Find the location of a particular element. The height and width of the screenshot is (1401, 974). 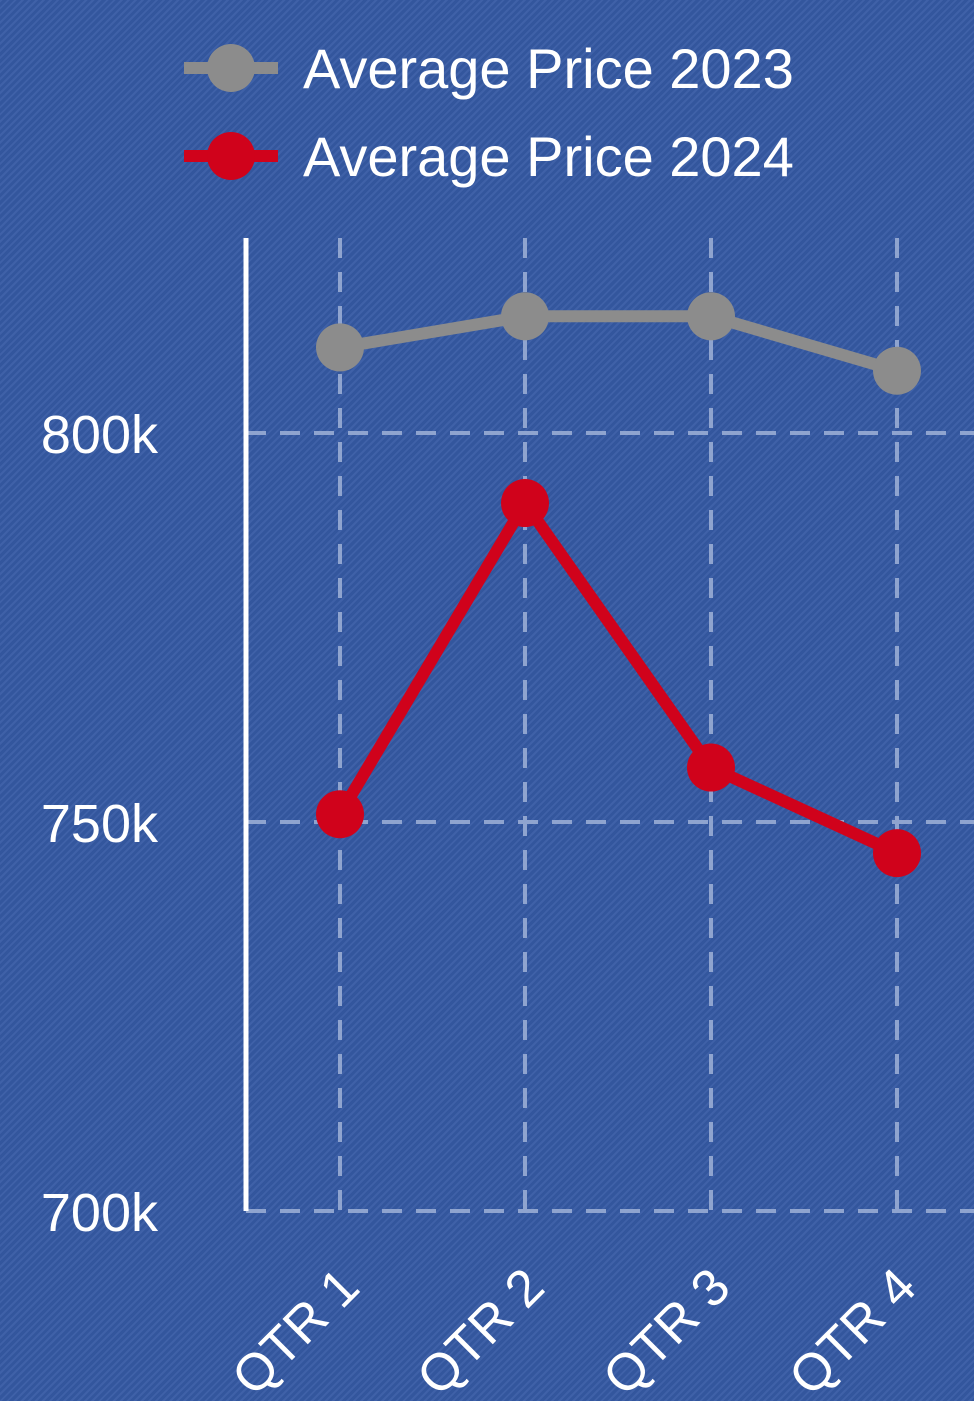

y-tick-label: 750k is located at coordinates (100, 824).